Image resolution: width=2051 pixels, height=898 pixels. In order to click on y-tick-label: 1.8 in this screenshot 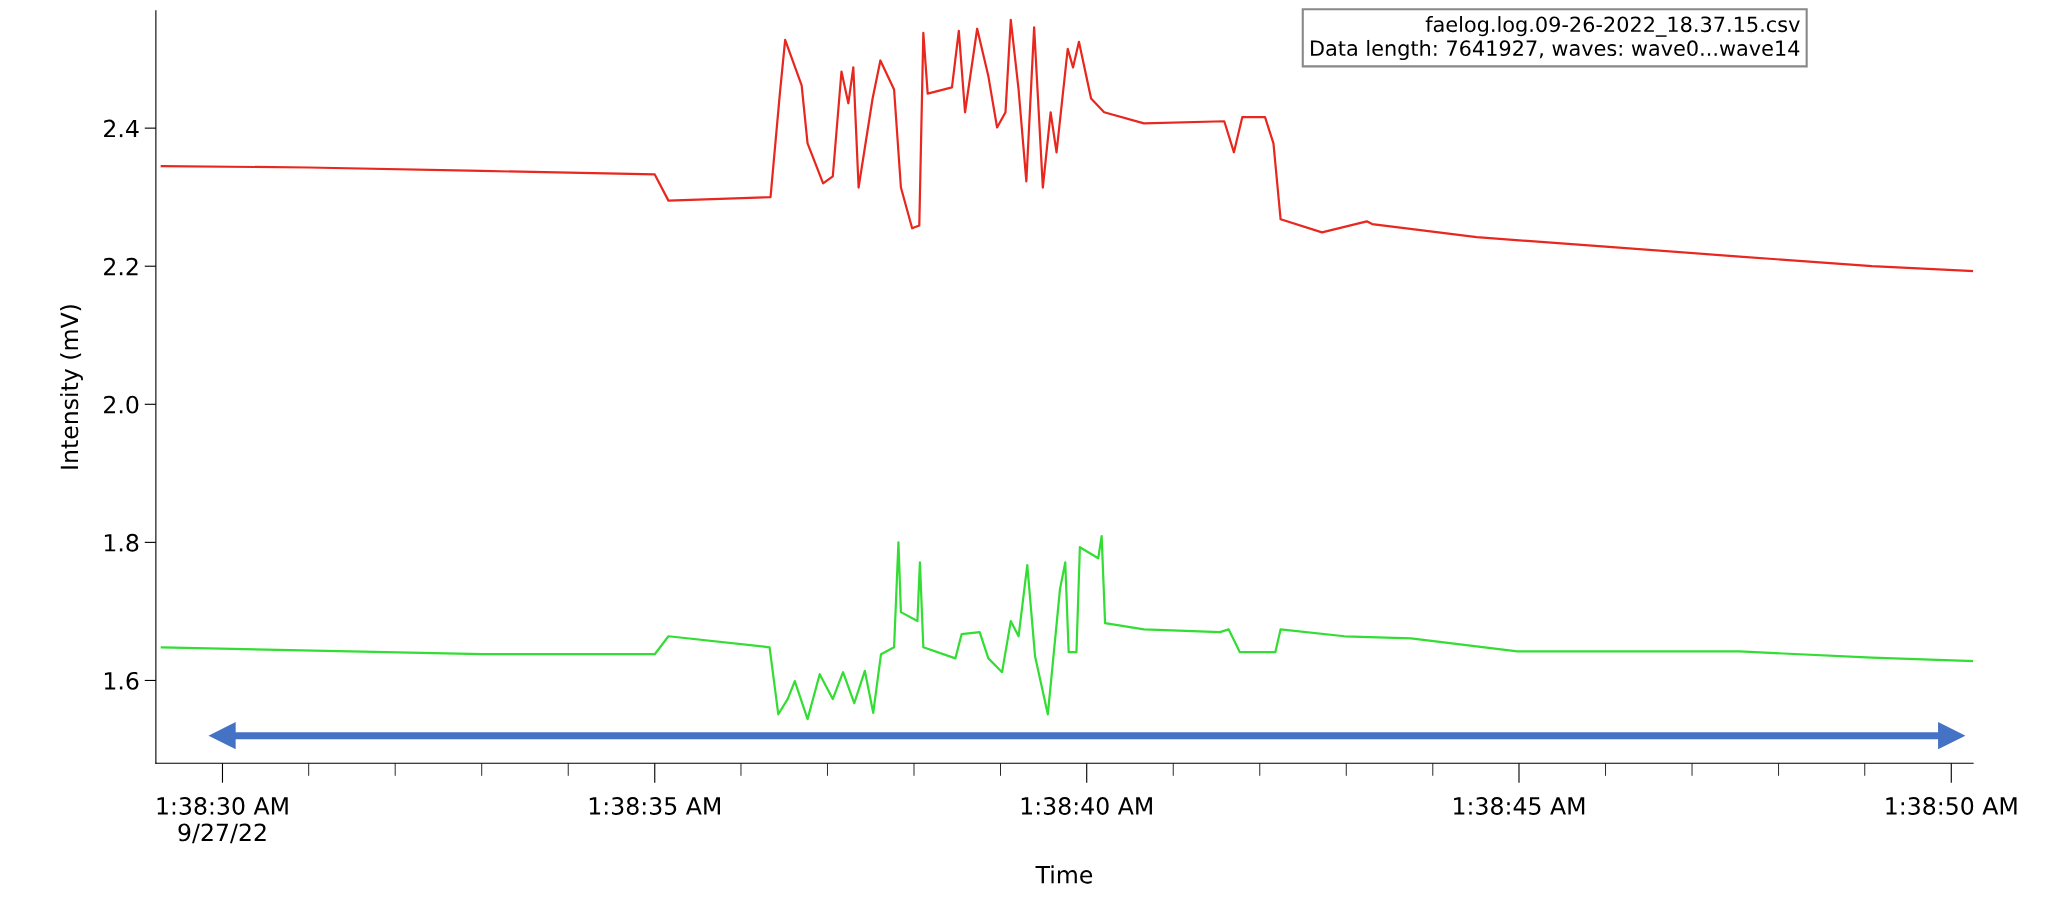, I will do `click(121, 542)`.